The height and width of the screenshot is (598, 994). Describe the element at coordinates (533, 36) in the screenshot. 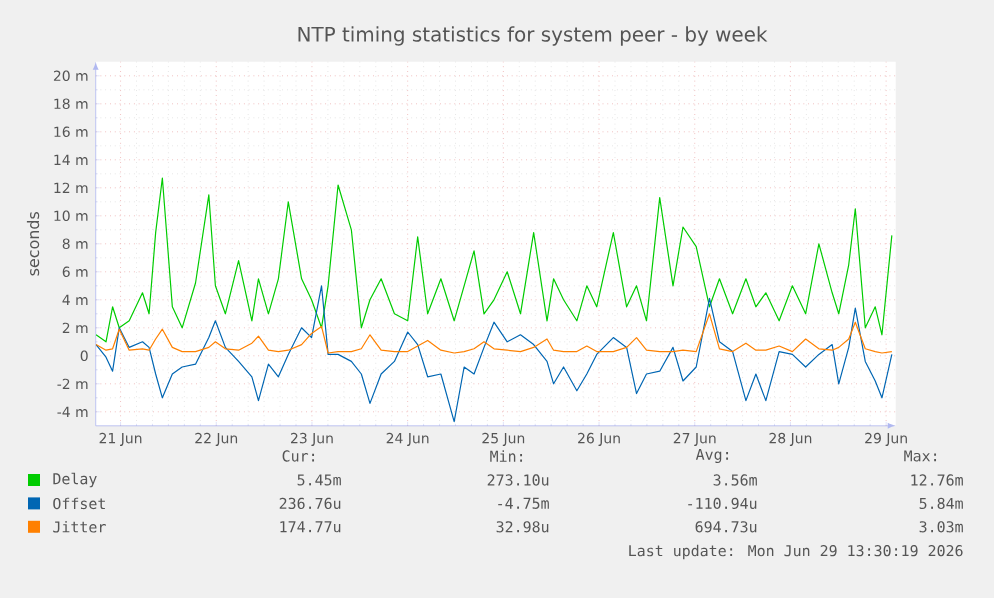

I see `chart-title: NTP timing statistics for system peer - by week` at that location.